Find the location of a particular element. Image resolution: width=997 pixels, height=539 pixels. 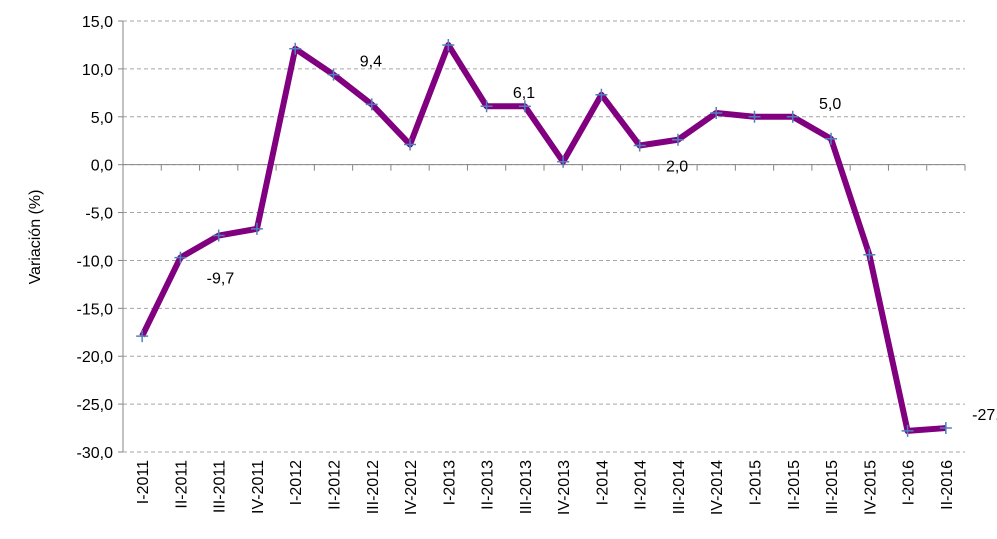

x-tick-label: III-2015 is located at coordinates (832, 487).